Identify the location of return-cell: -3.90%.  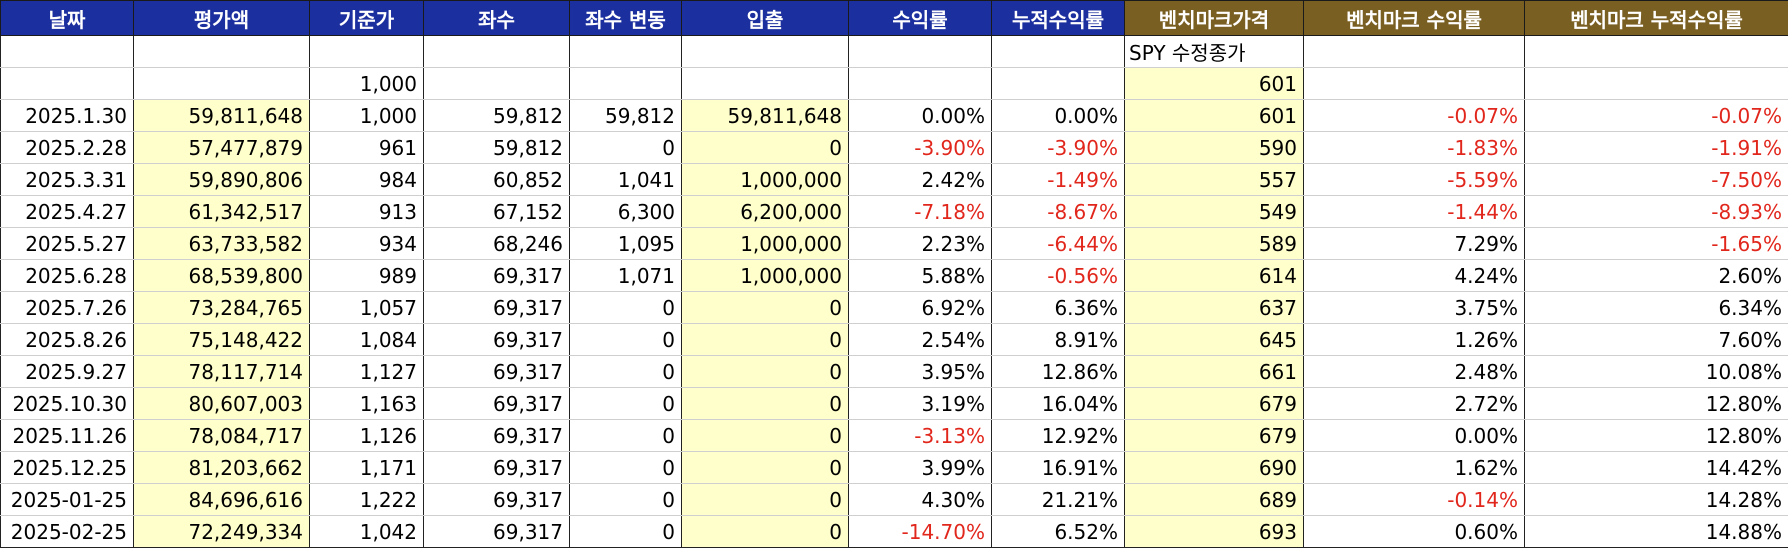
(920, 147).